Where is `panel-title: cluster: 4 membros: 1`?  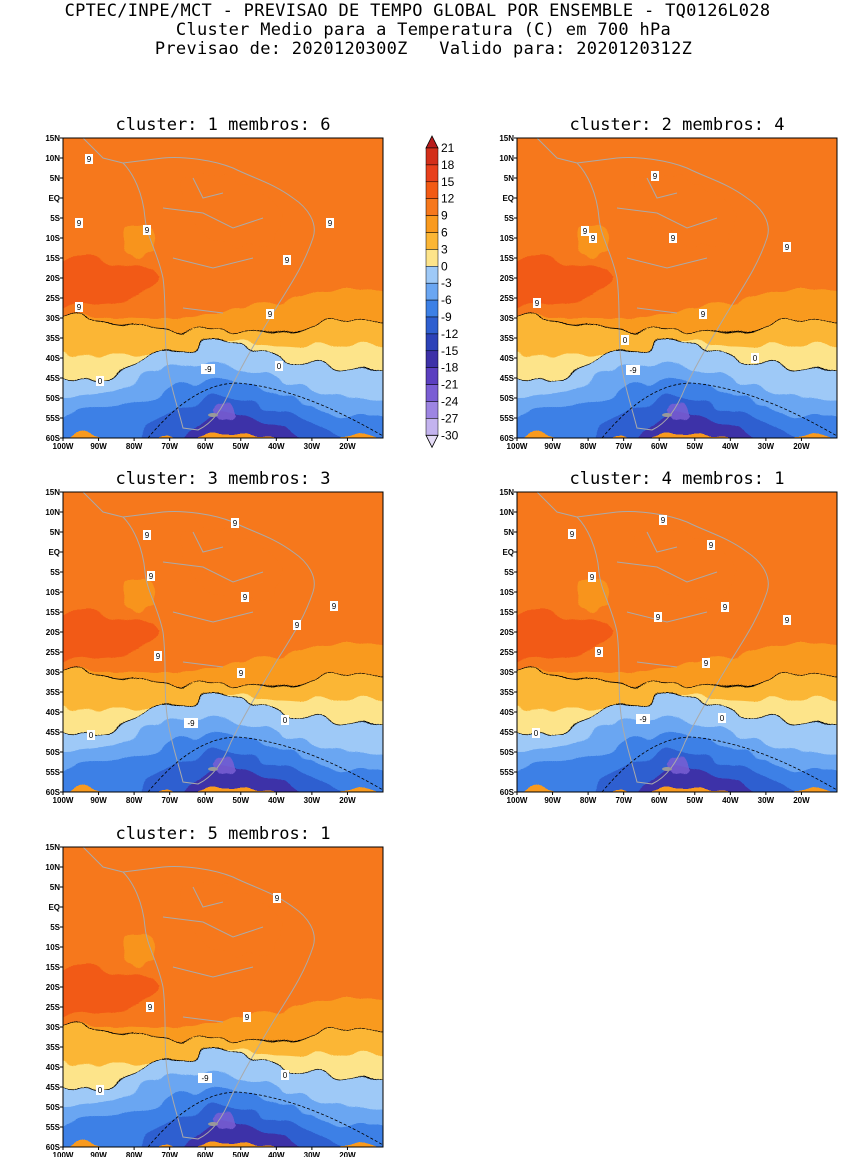 panel-title: cluster: 4 membros: 1 is located at coordinates (677, 479).